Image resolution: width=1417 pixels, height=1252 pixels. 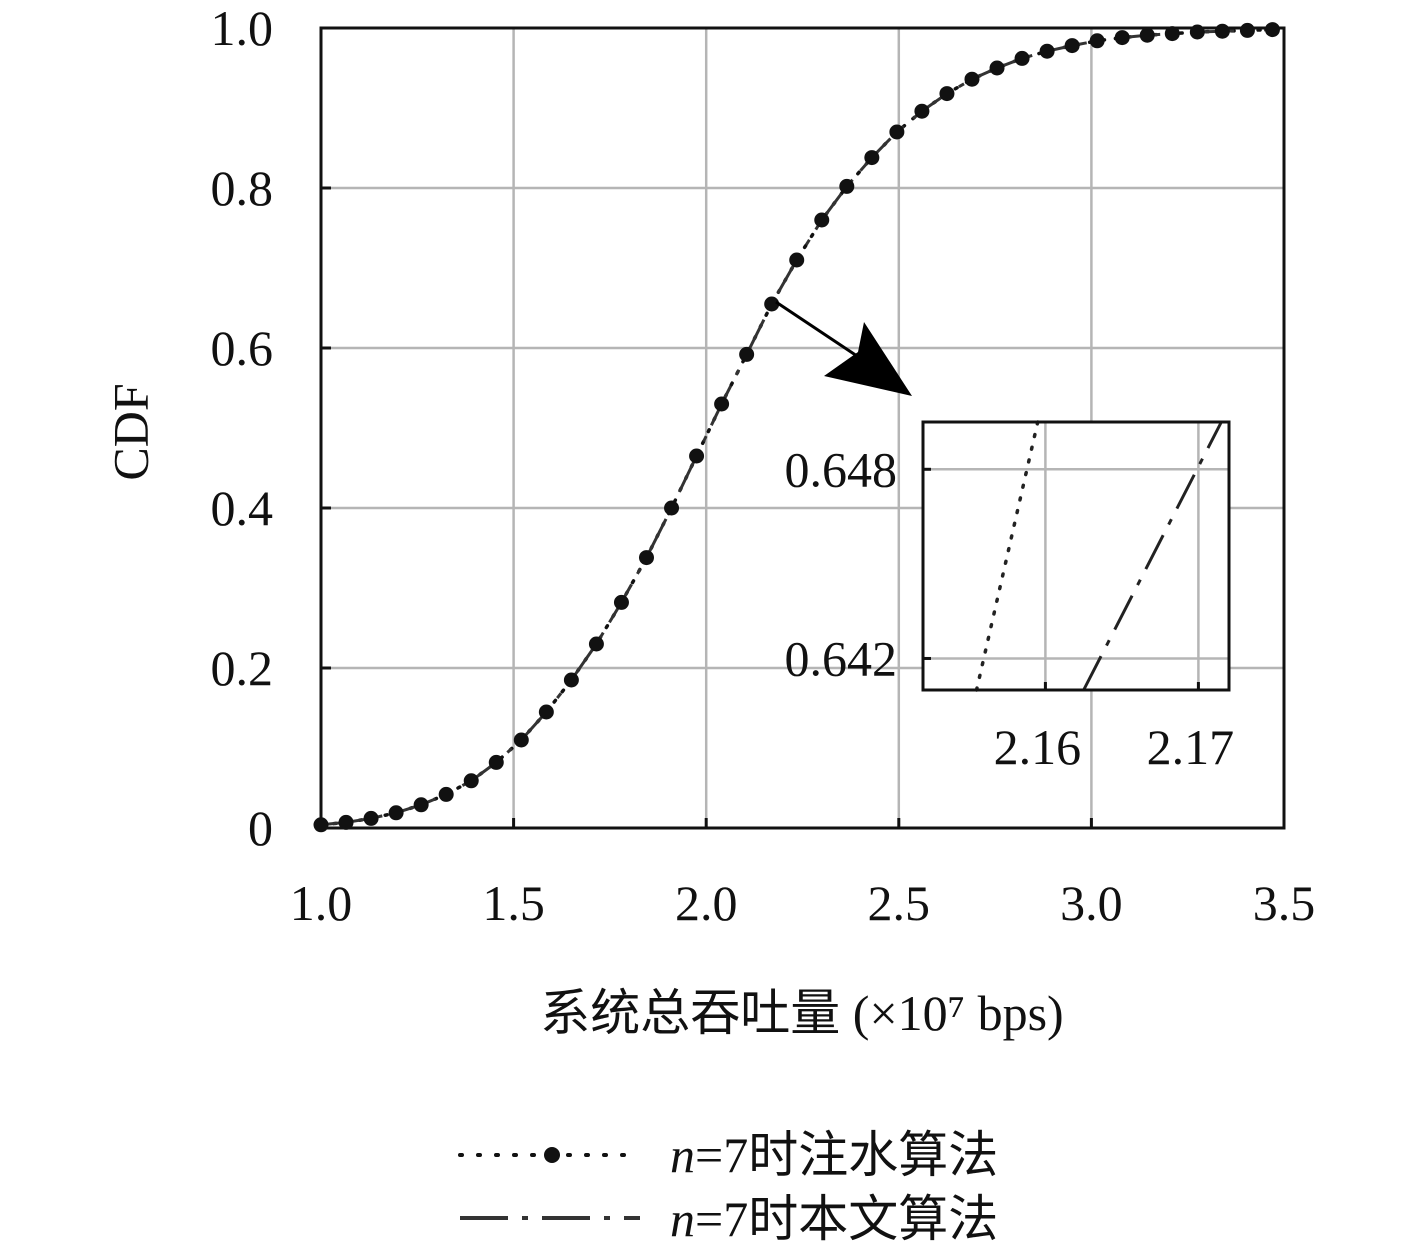 I want to click on inset-zoom: 2.16 2.17 0.642 0.648, so click(x=1010, y=597).